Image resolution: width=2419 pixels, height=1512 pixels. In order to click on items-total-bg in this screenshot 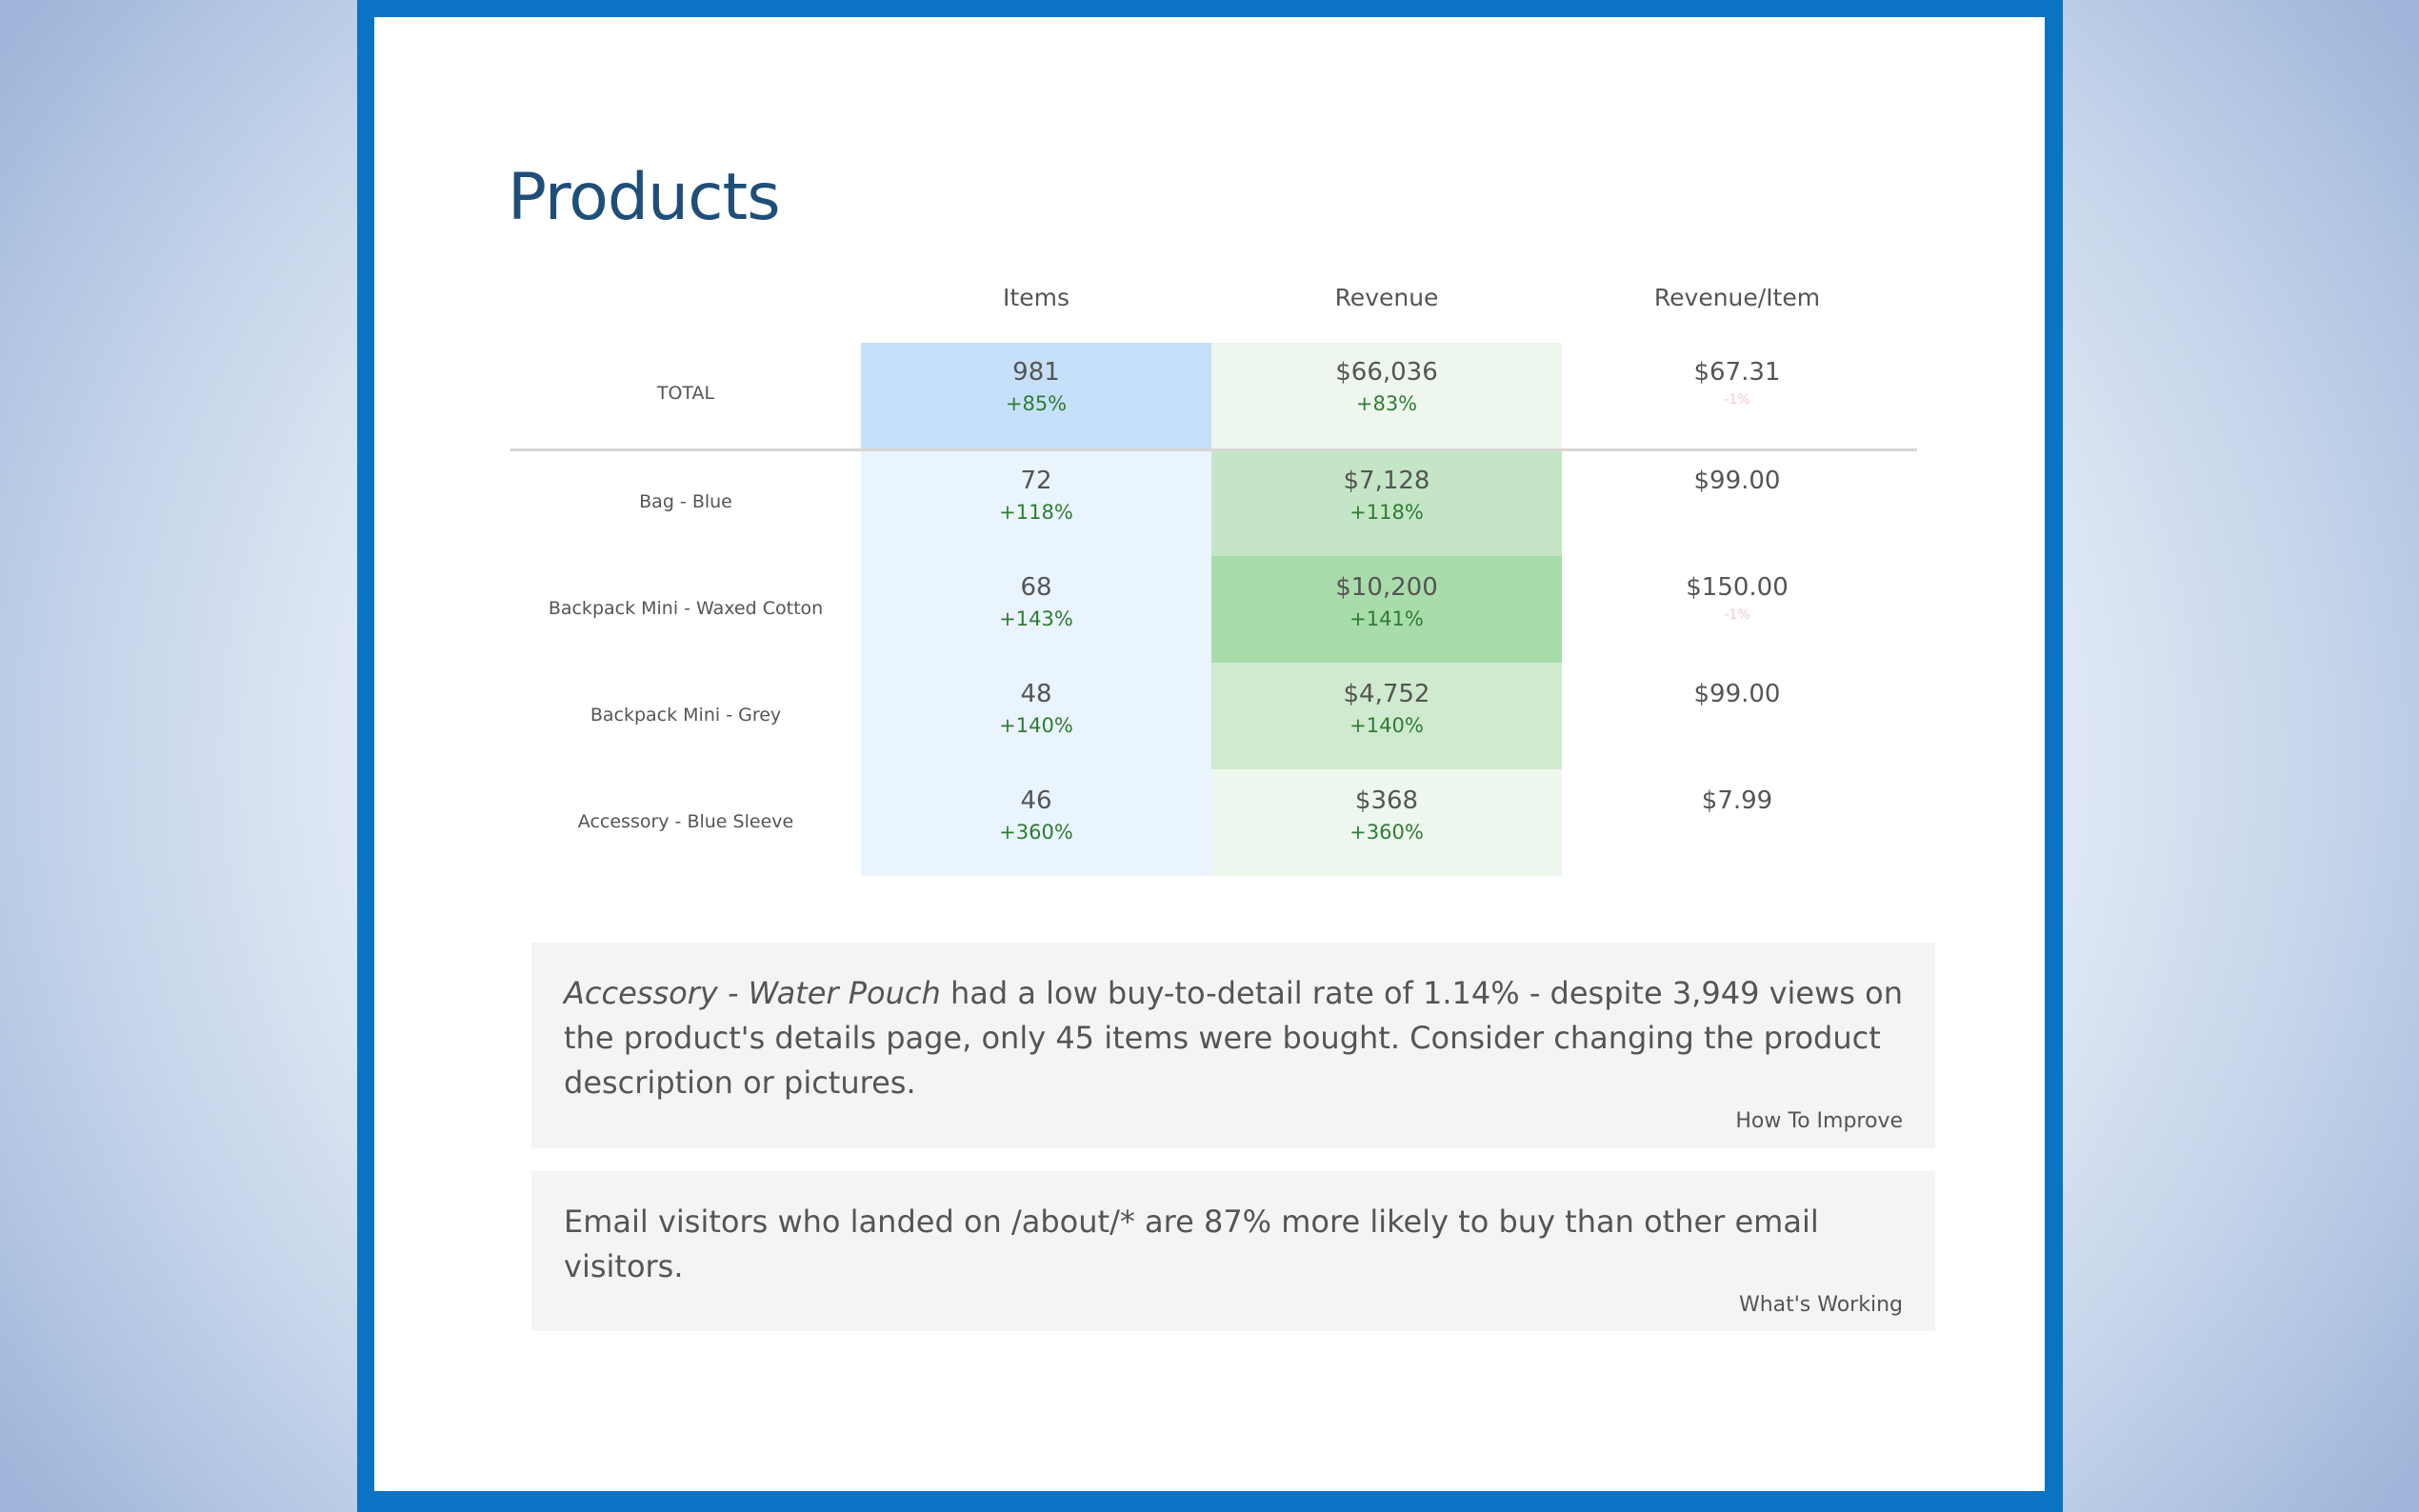, I will do `click(1036, 396)`.